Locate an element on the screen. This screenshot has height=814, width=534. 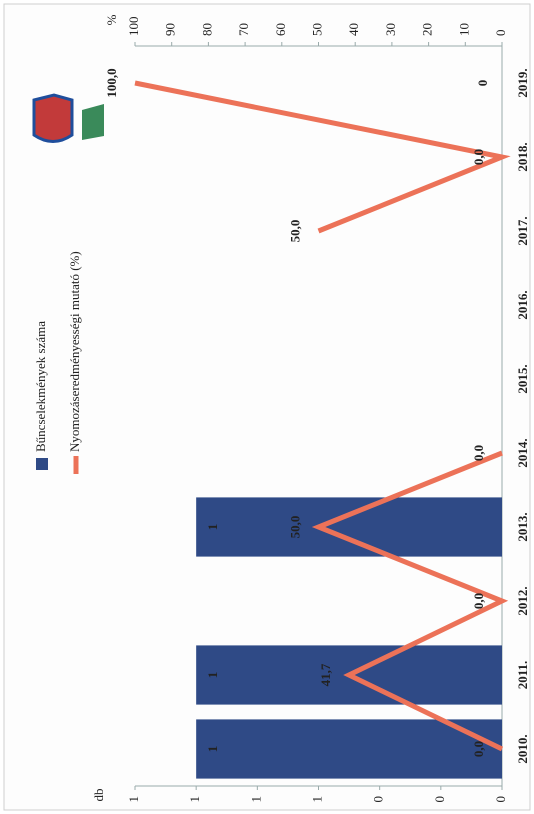
x-tick-label: 2013. is located at coordinates (522, 526).